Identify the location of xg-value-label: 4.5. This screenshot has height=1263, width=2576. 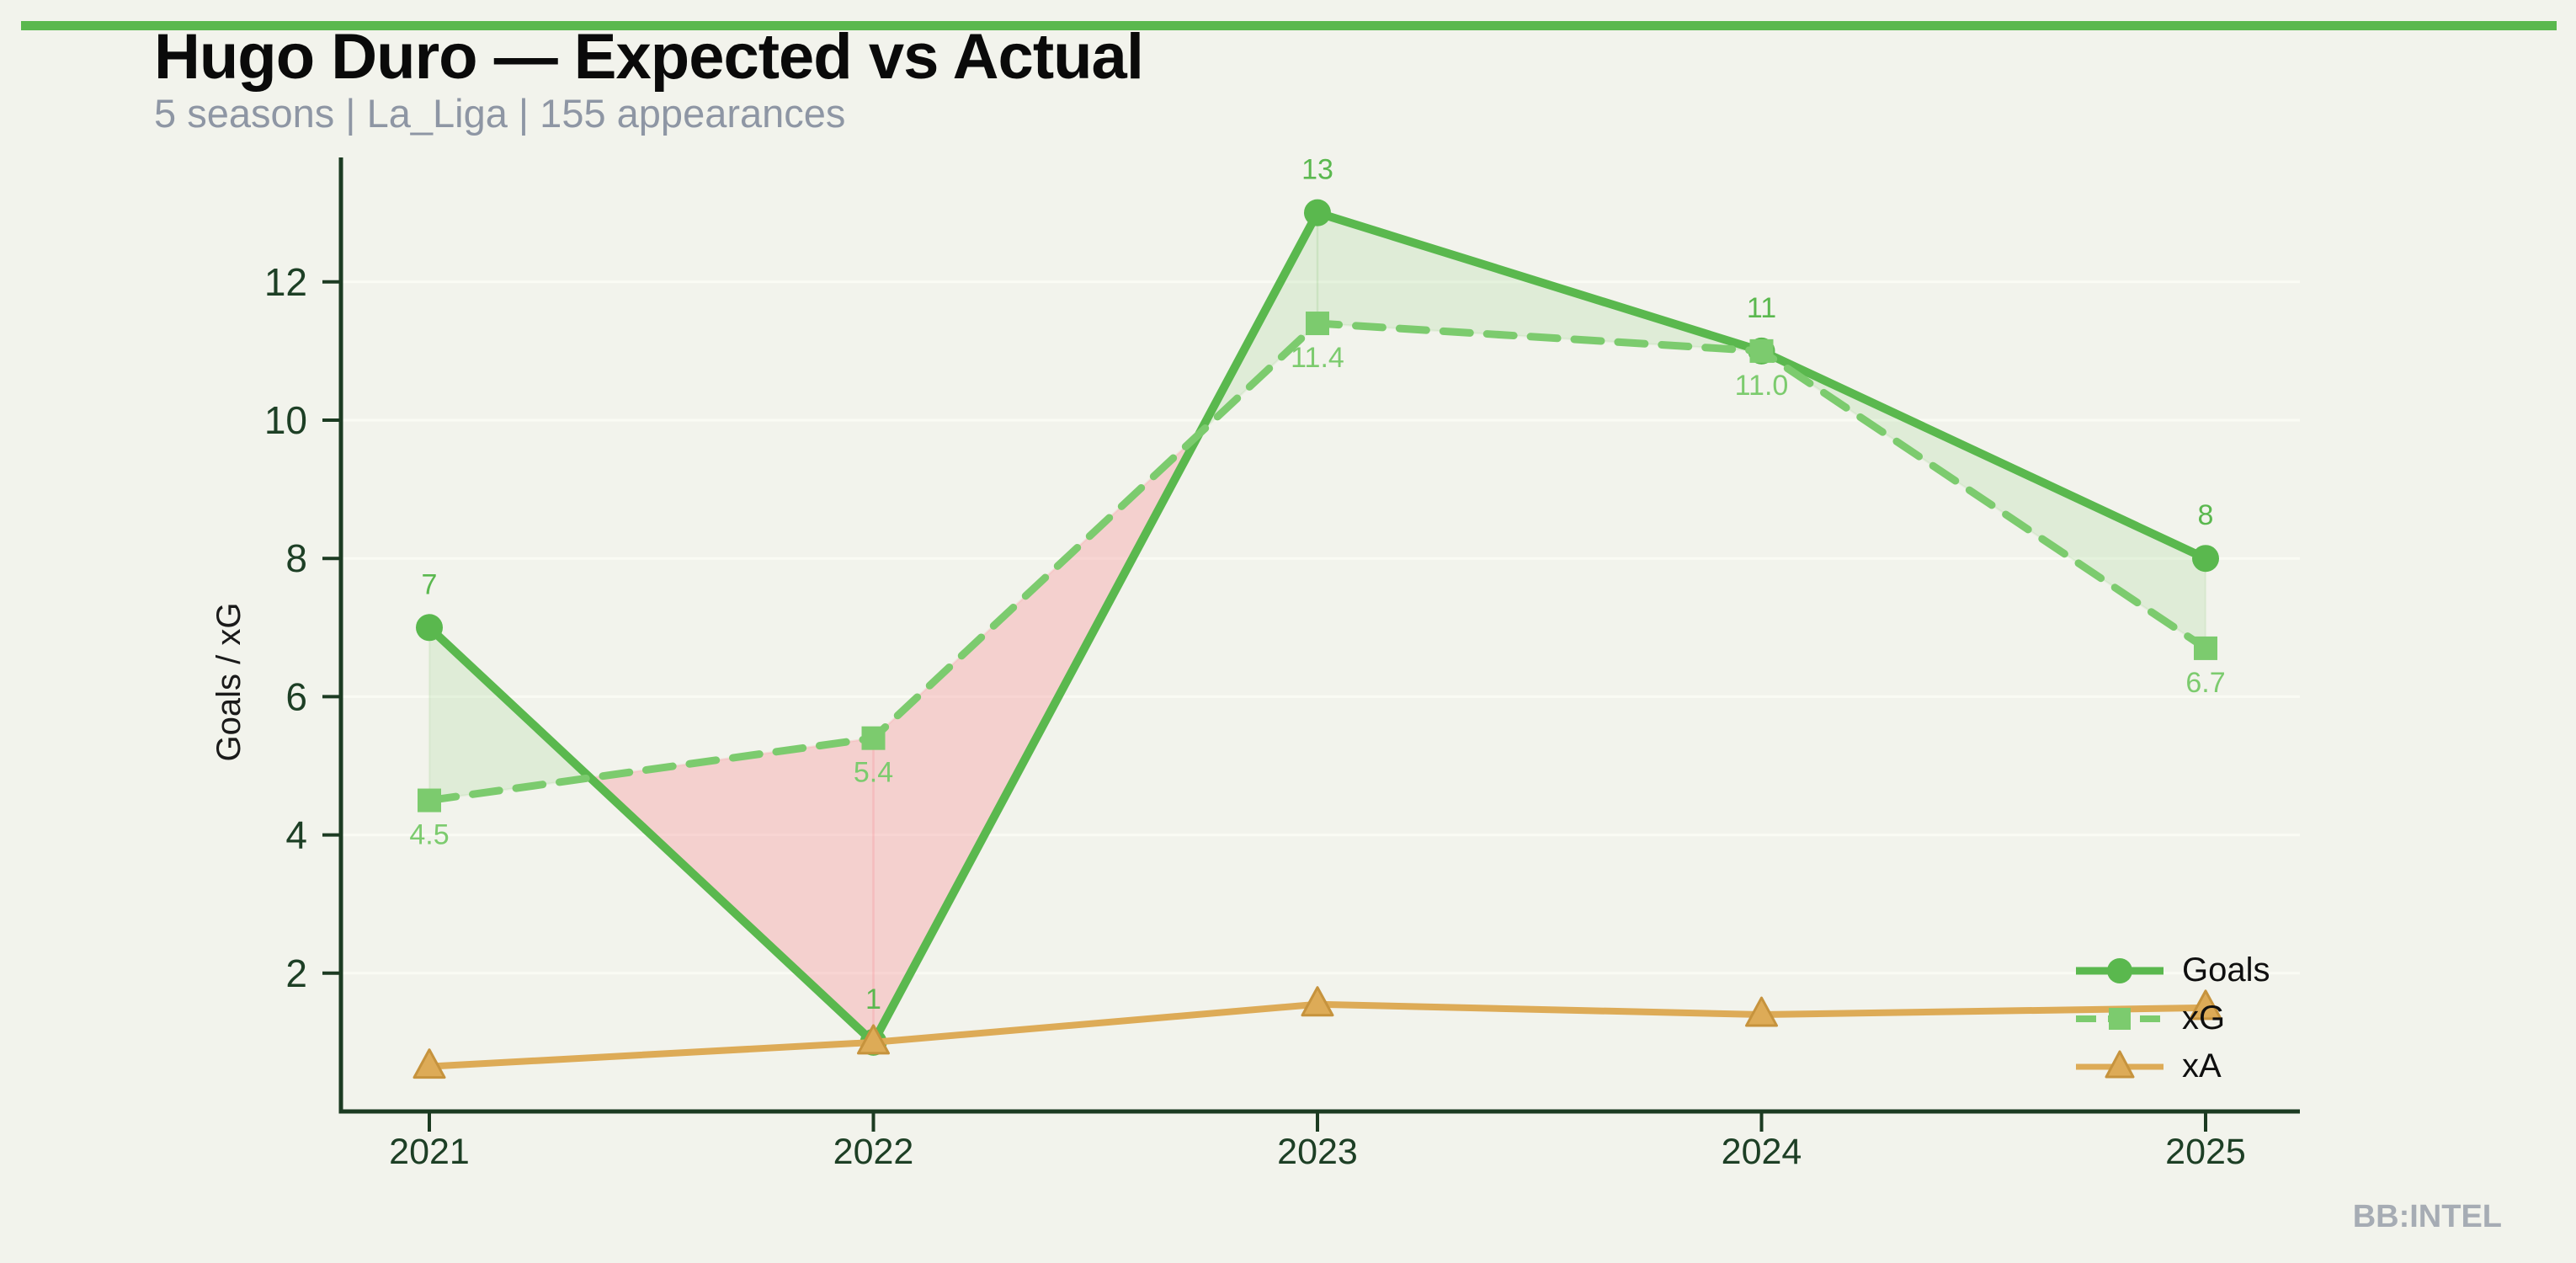
(429, 835).